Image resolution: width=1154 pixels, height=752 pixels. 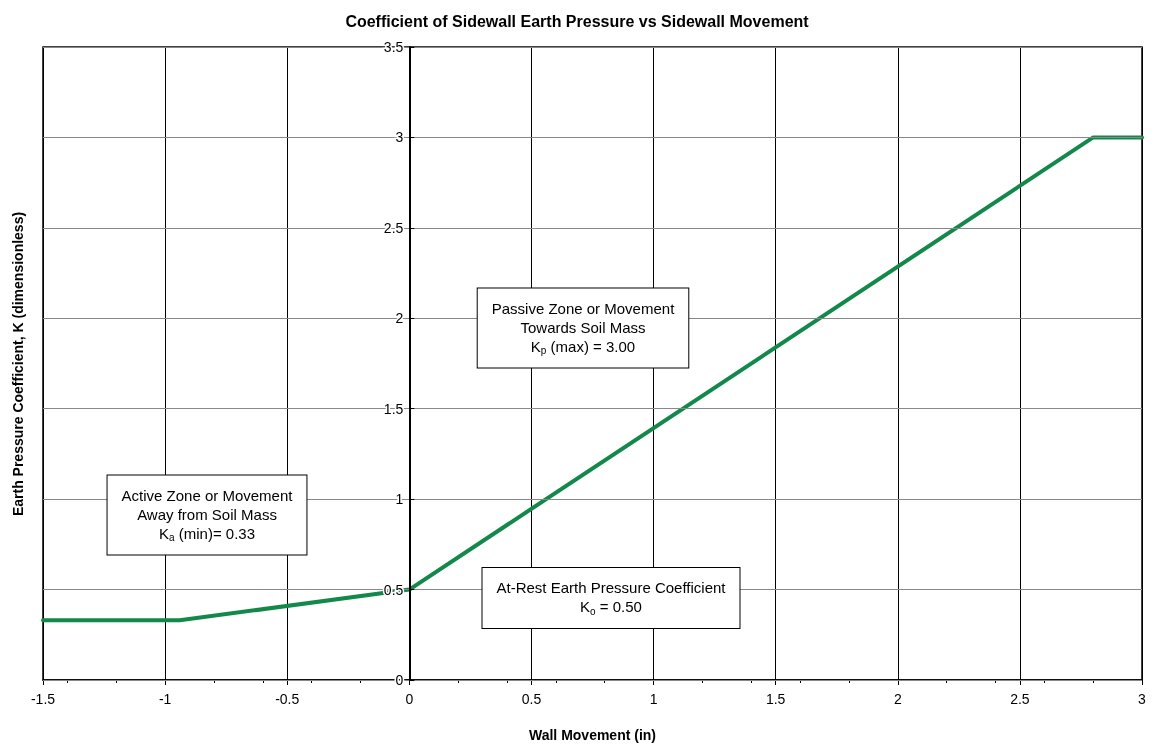 What do you see at coordinates (653, 699) in the screenshot?
I see `x-tick-label: 1` at bounding box center [653, 699].